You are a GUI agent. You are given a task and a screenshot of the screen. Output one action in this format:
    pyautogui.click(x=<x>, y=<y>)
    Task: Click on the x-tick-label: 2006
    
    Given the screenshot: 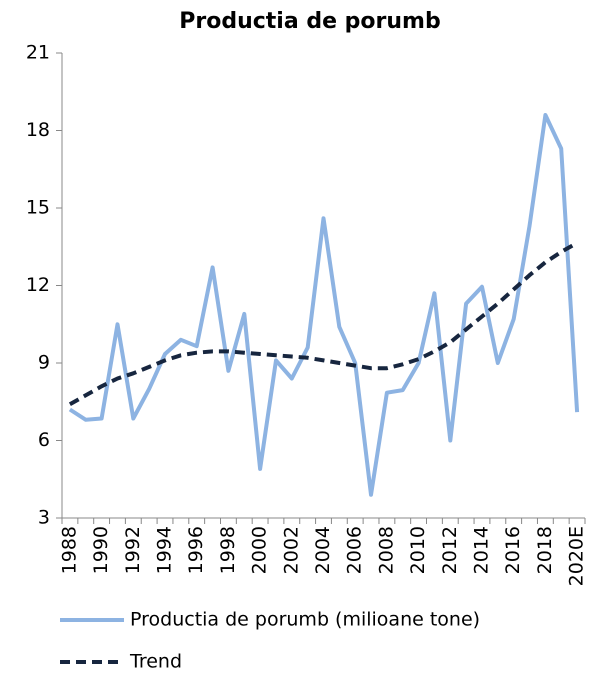 What is the action you would take?
    pyautogui.click(x=355, y=550)
    